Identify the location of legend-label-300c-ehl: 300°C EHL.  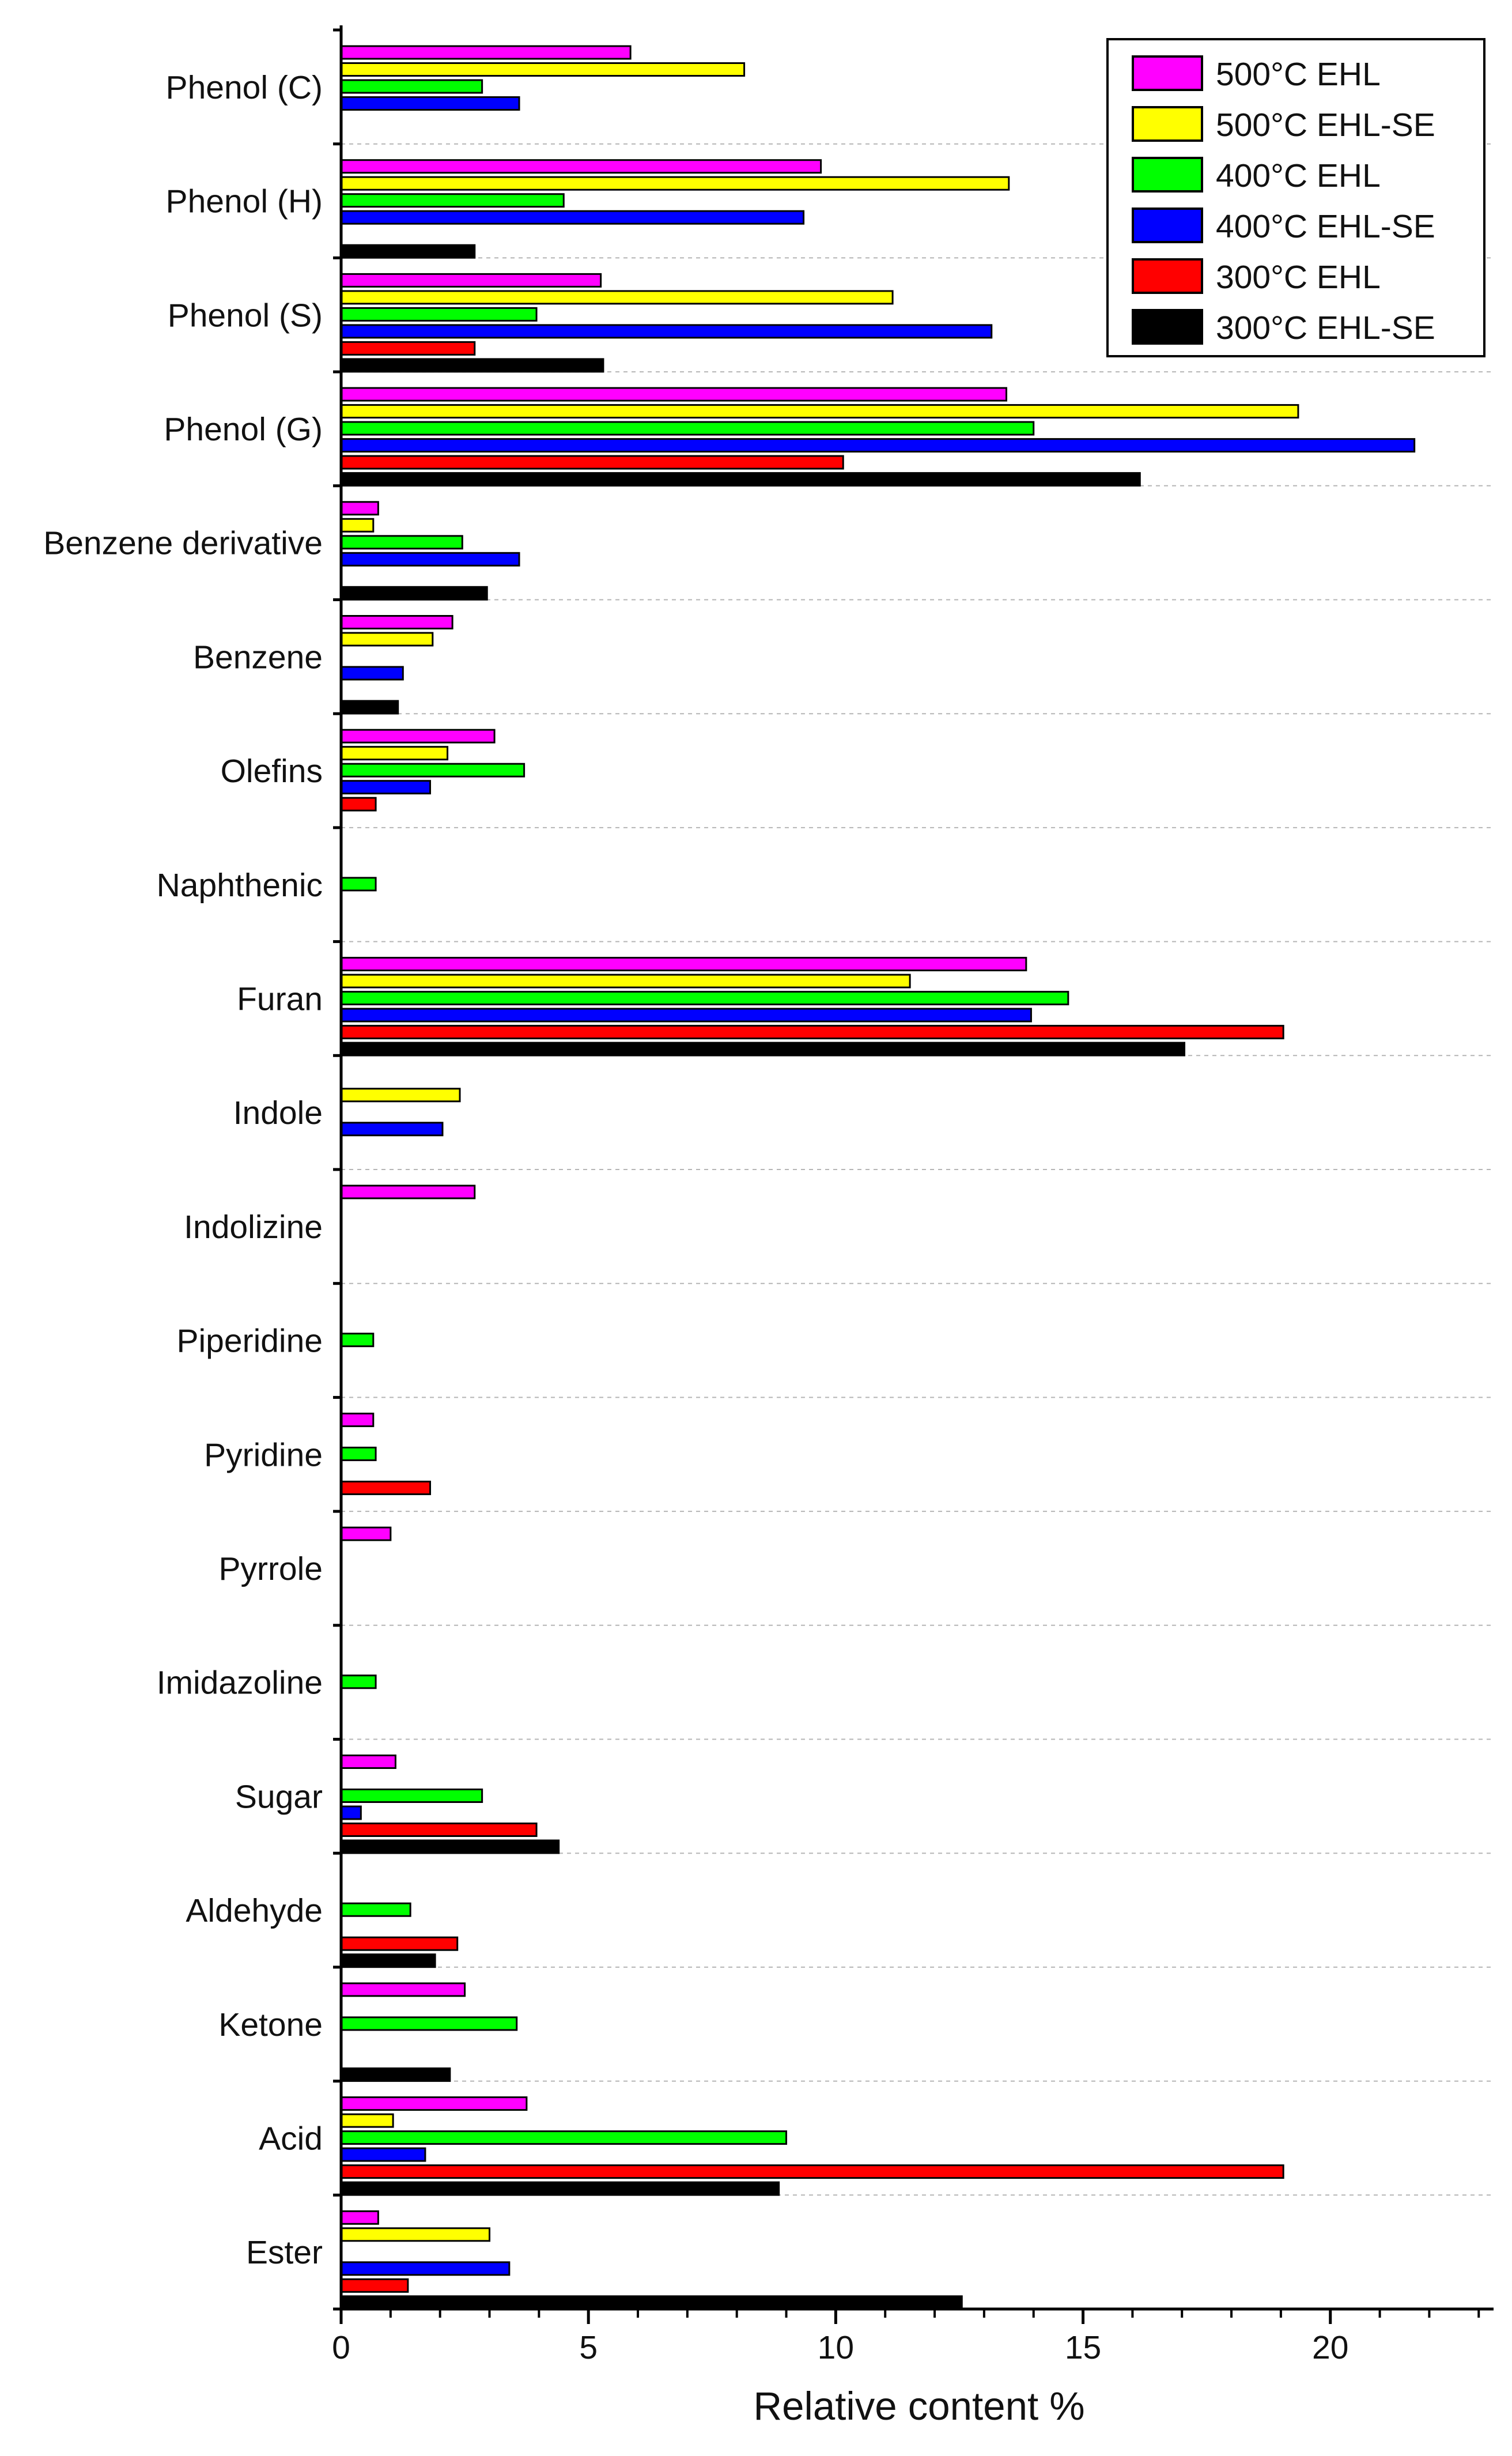
(1298, 277).